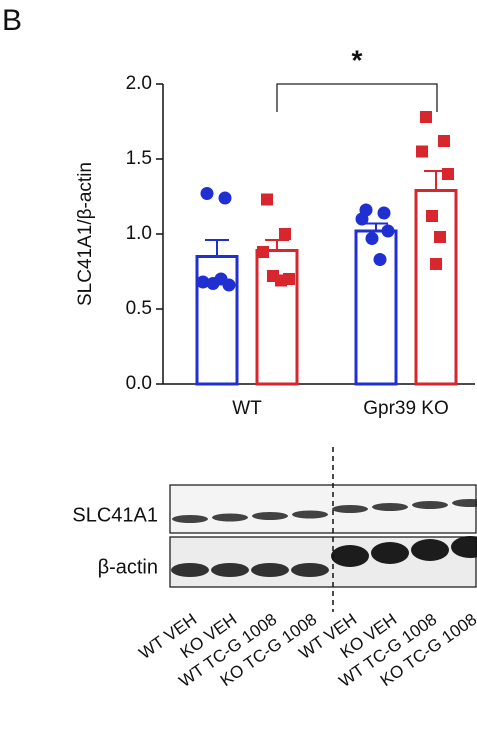 The height and width of the screenshot is (737, 477). I want to click on blot-row-label: SLC41A1, so click(115, 515).